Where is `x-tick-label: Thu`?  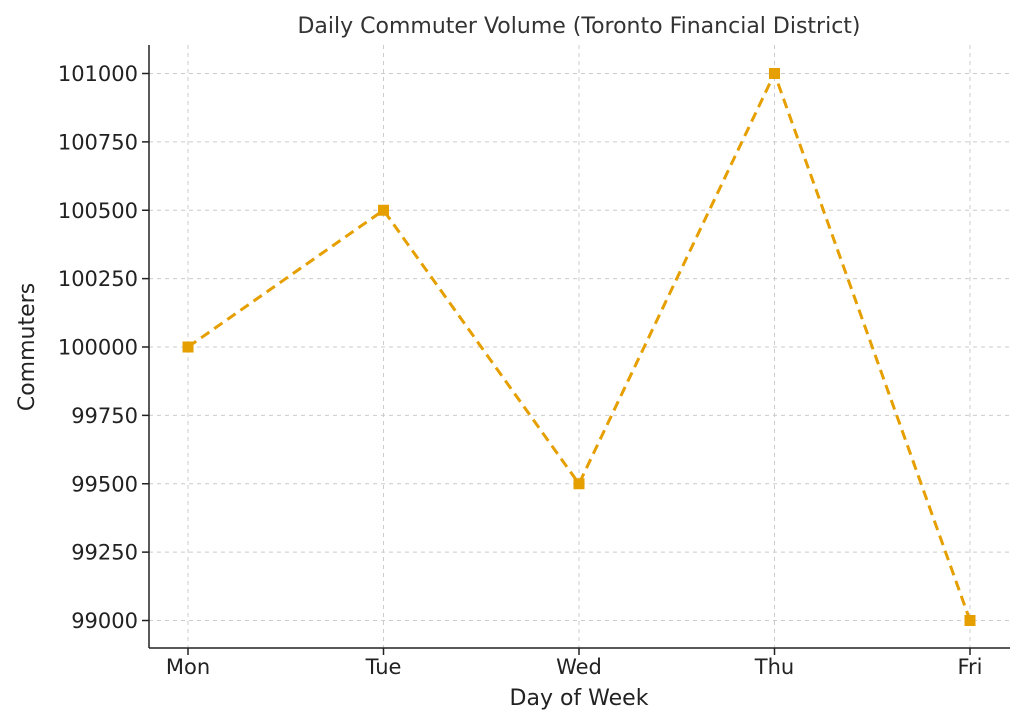 x-tick-label: Thu is located at coordinates (774, 667).